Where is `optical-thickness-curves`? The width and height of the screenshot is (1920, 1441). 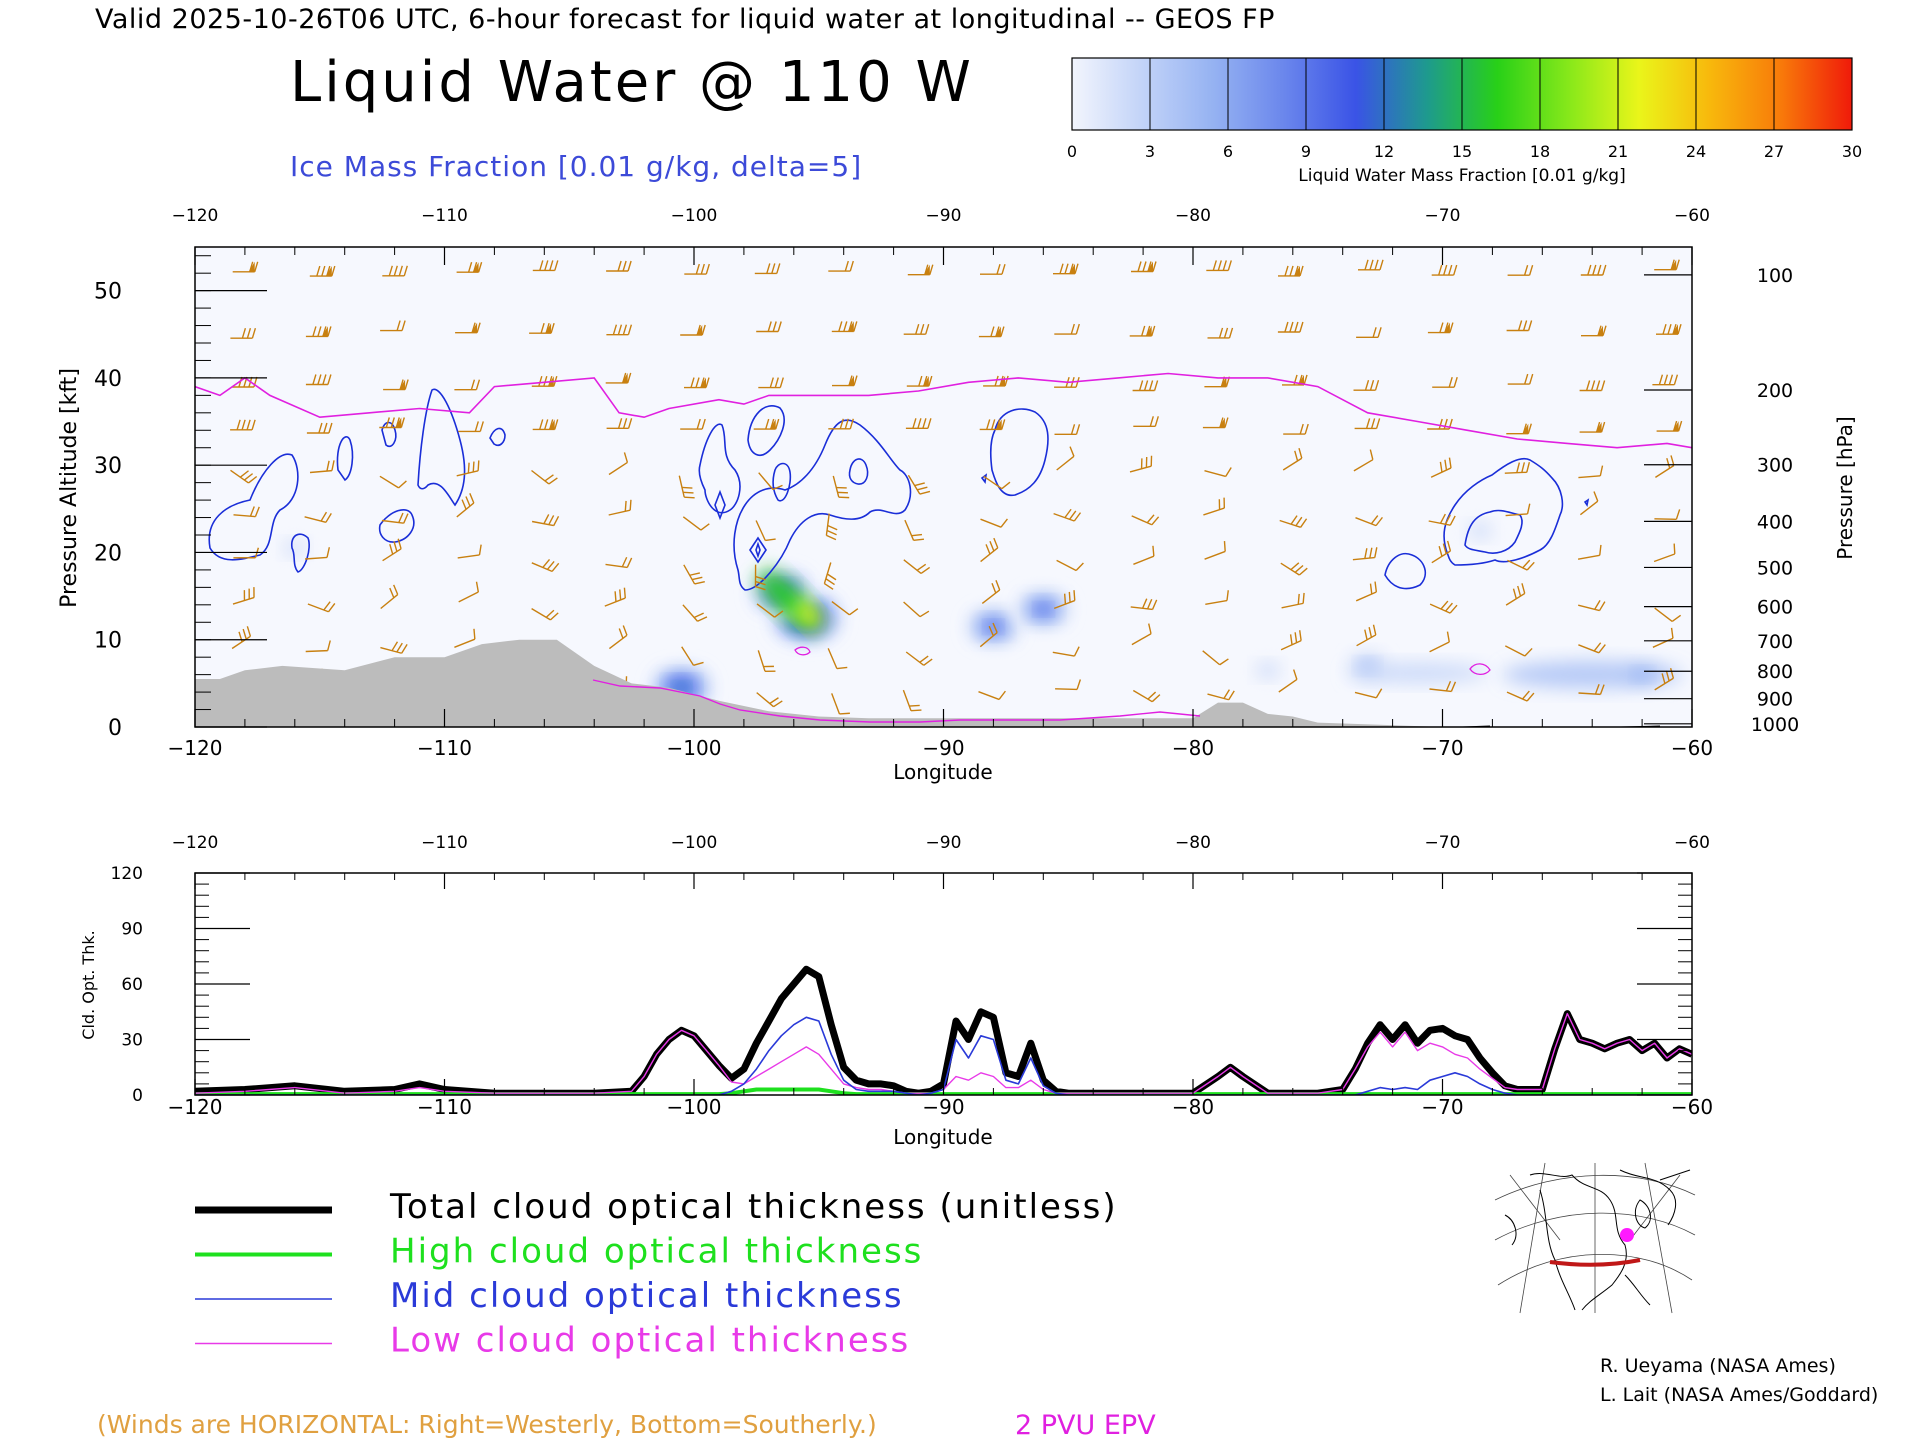 optical-thickness-curves is located at coordinates (943, 1032).